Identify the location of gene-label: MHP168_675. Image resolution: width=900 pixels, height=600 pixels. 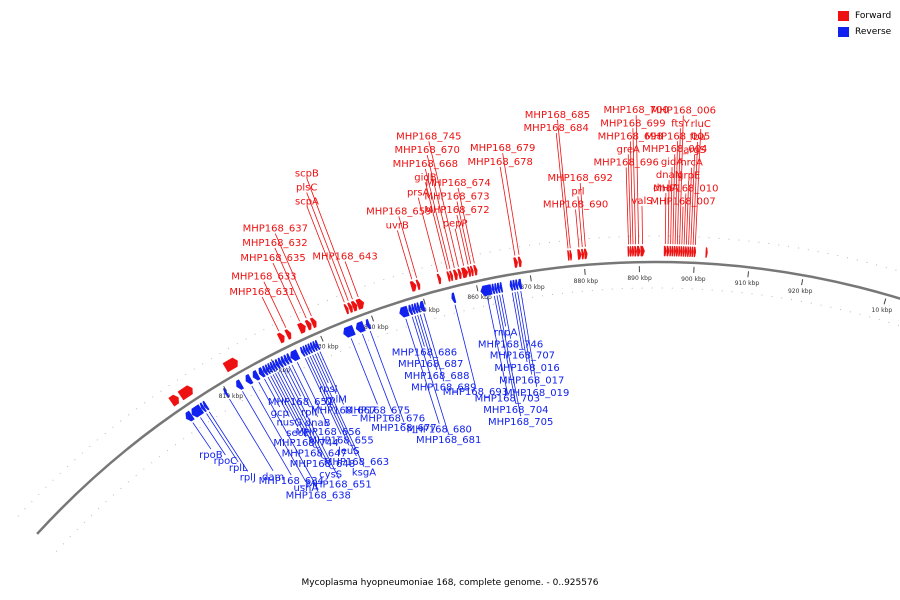
(377, 410).